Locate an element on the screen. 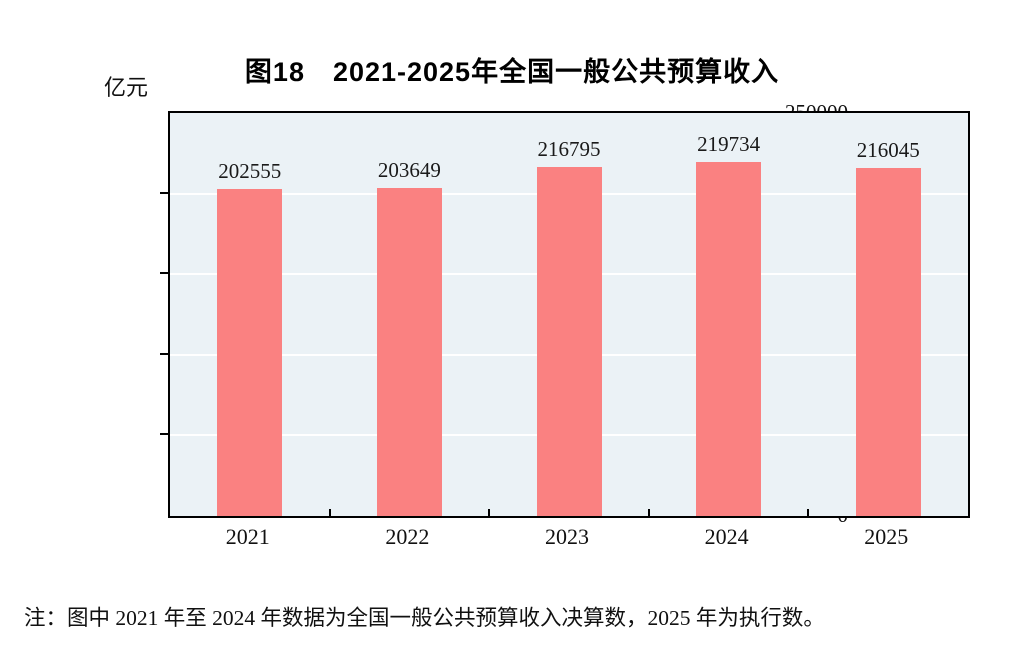  bar-value-label-2022: 203649 is located at coordinates (409, 169).